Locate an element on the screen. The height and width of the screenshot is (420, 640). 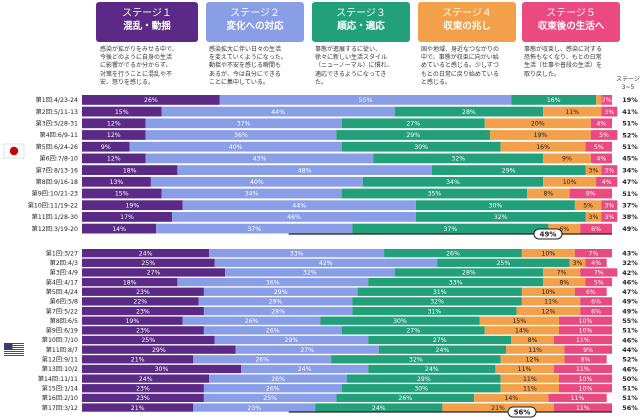
japan-bar-r4-stage4 is located at coordinates (540, 135).